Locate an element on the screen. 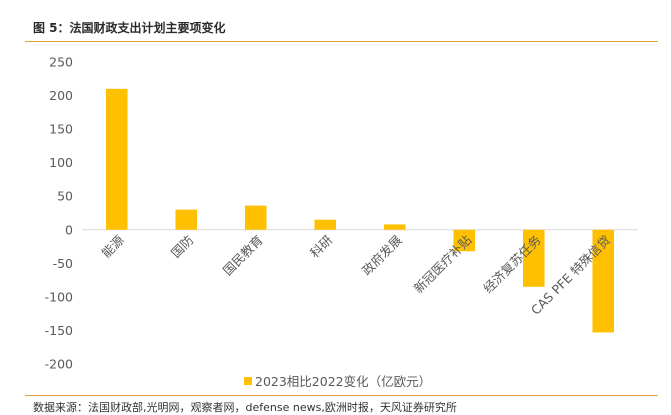  y-tick-label: -100 is located at coordinates (59, 296).